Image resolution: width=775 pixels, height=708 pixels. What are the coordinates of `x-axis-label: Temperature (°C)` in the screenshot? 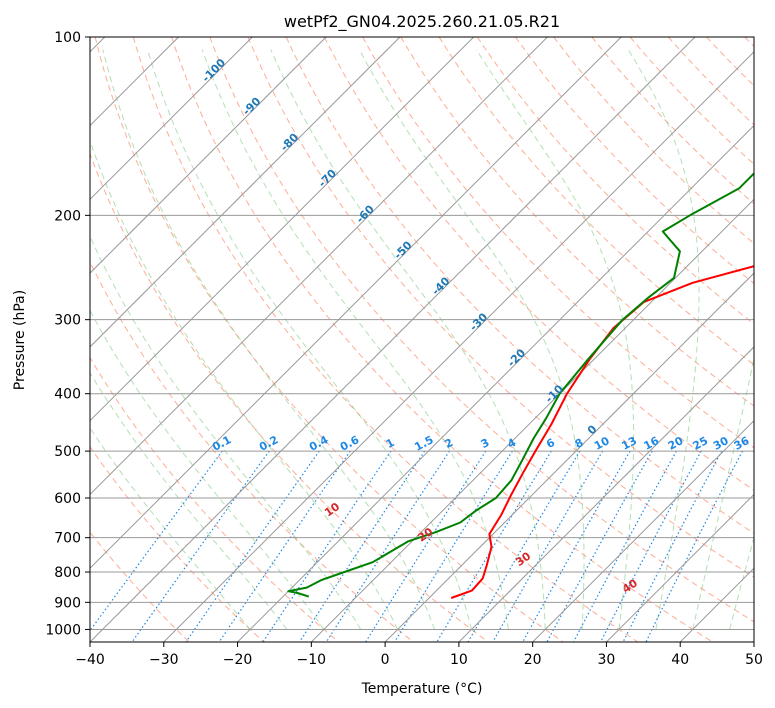 It's located at (422, 689).